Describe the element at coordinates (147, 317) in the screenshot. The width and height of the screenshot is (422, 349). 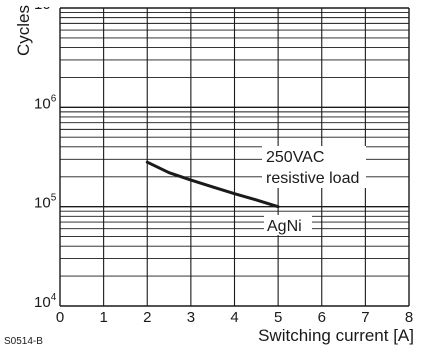
I see `x-tick-label: 2` at that location.